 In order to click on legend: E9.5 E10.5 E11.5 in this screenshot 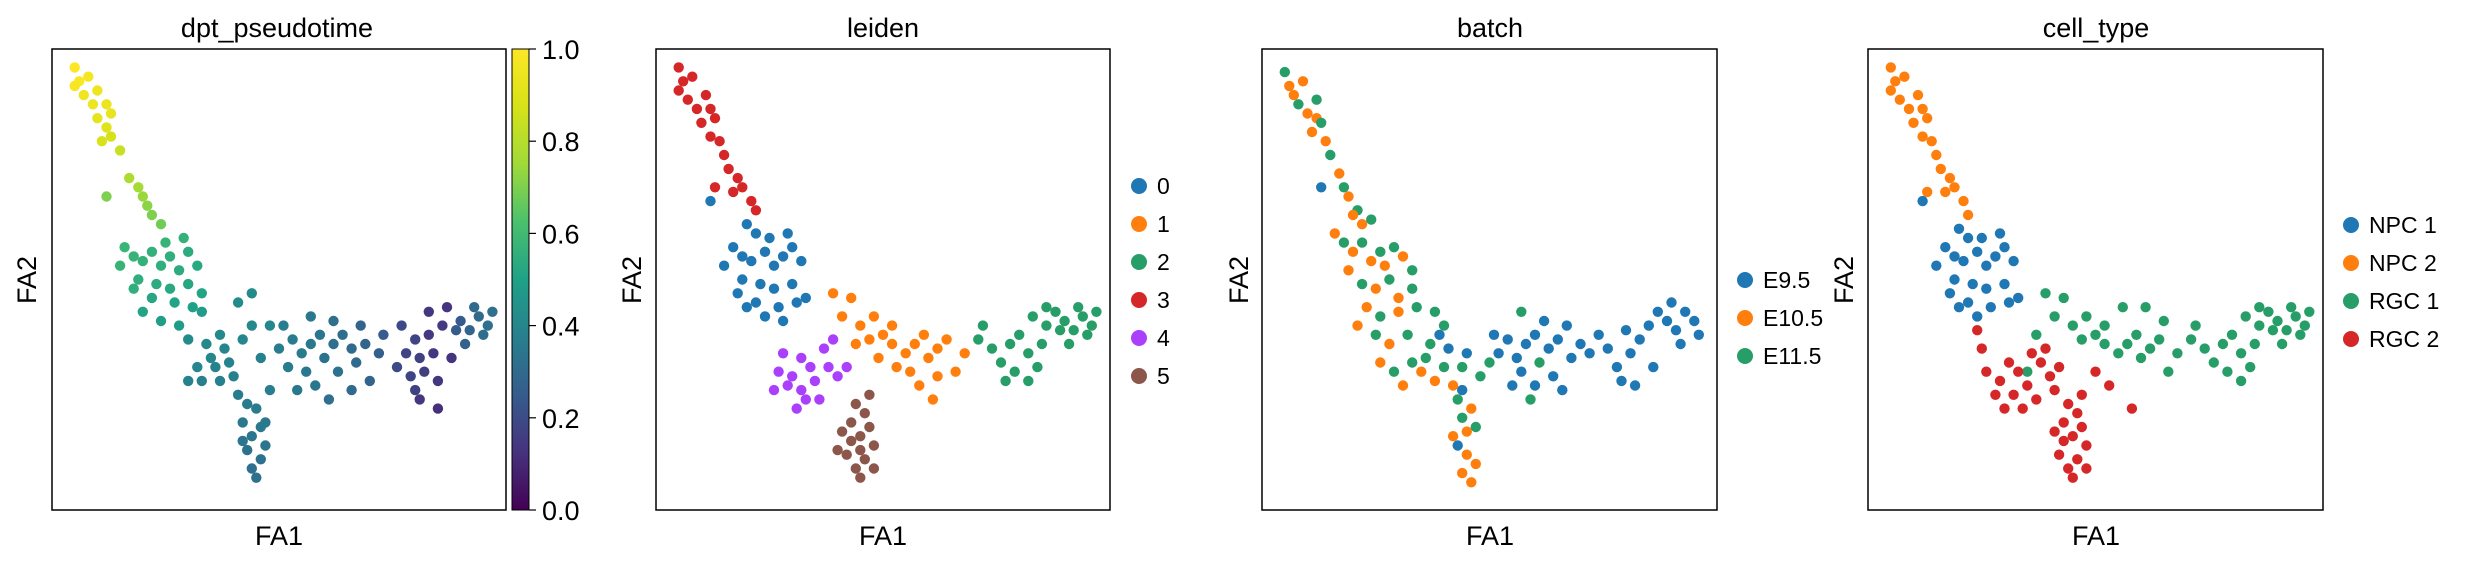, I will do `click(1780, 318)`.